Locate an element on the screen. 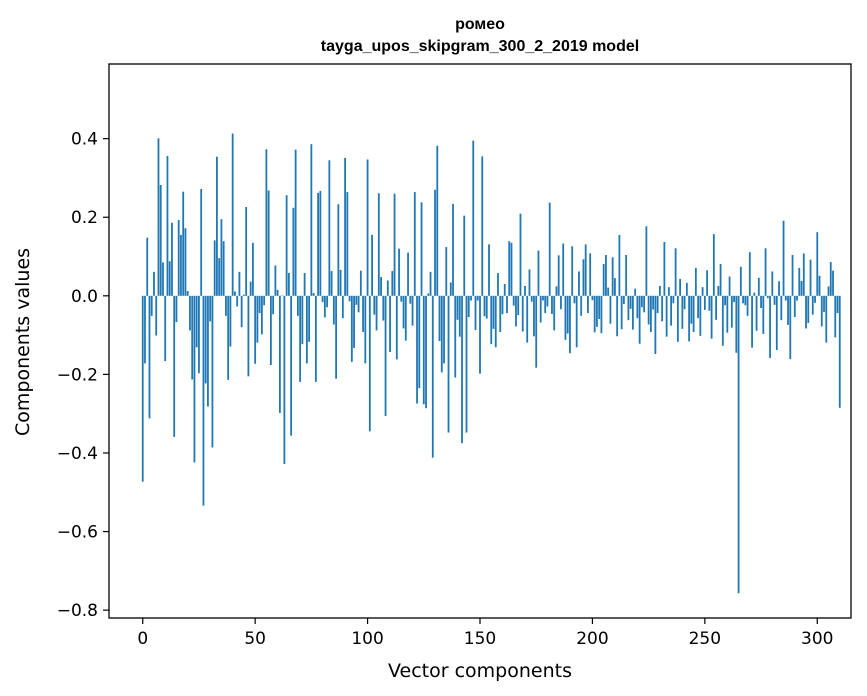  x-tick-label: 300 is located at coordinates (817, 639).